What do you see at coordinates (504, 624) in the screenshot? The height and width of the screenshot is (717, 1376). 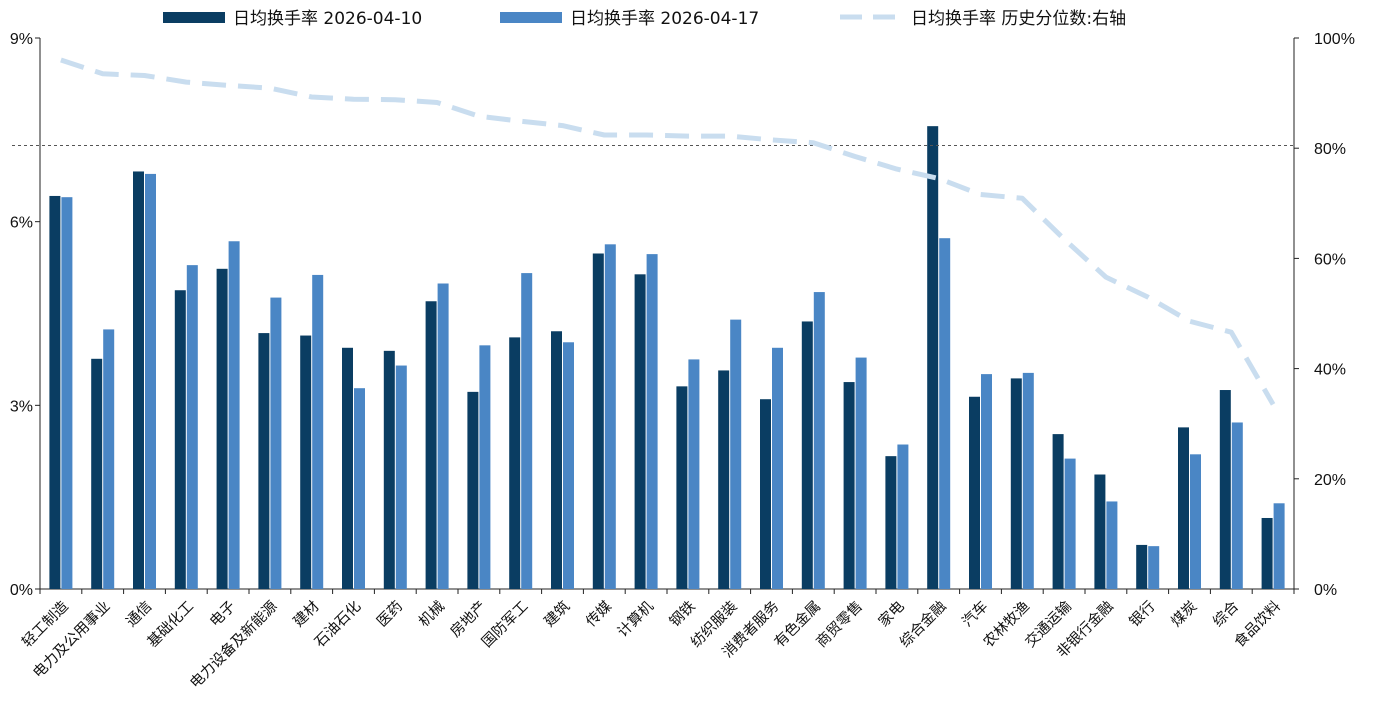 I see `category-label: 国防军工` at bounding box center [504, 624].